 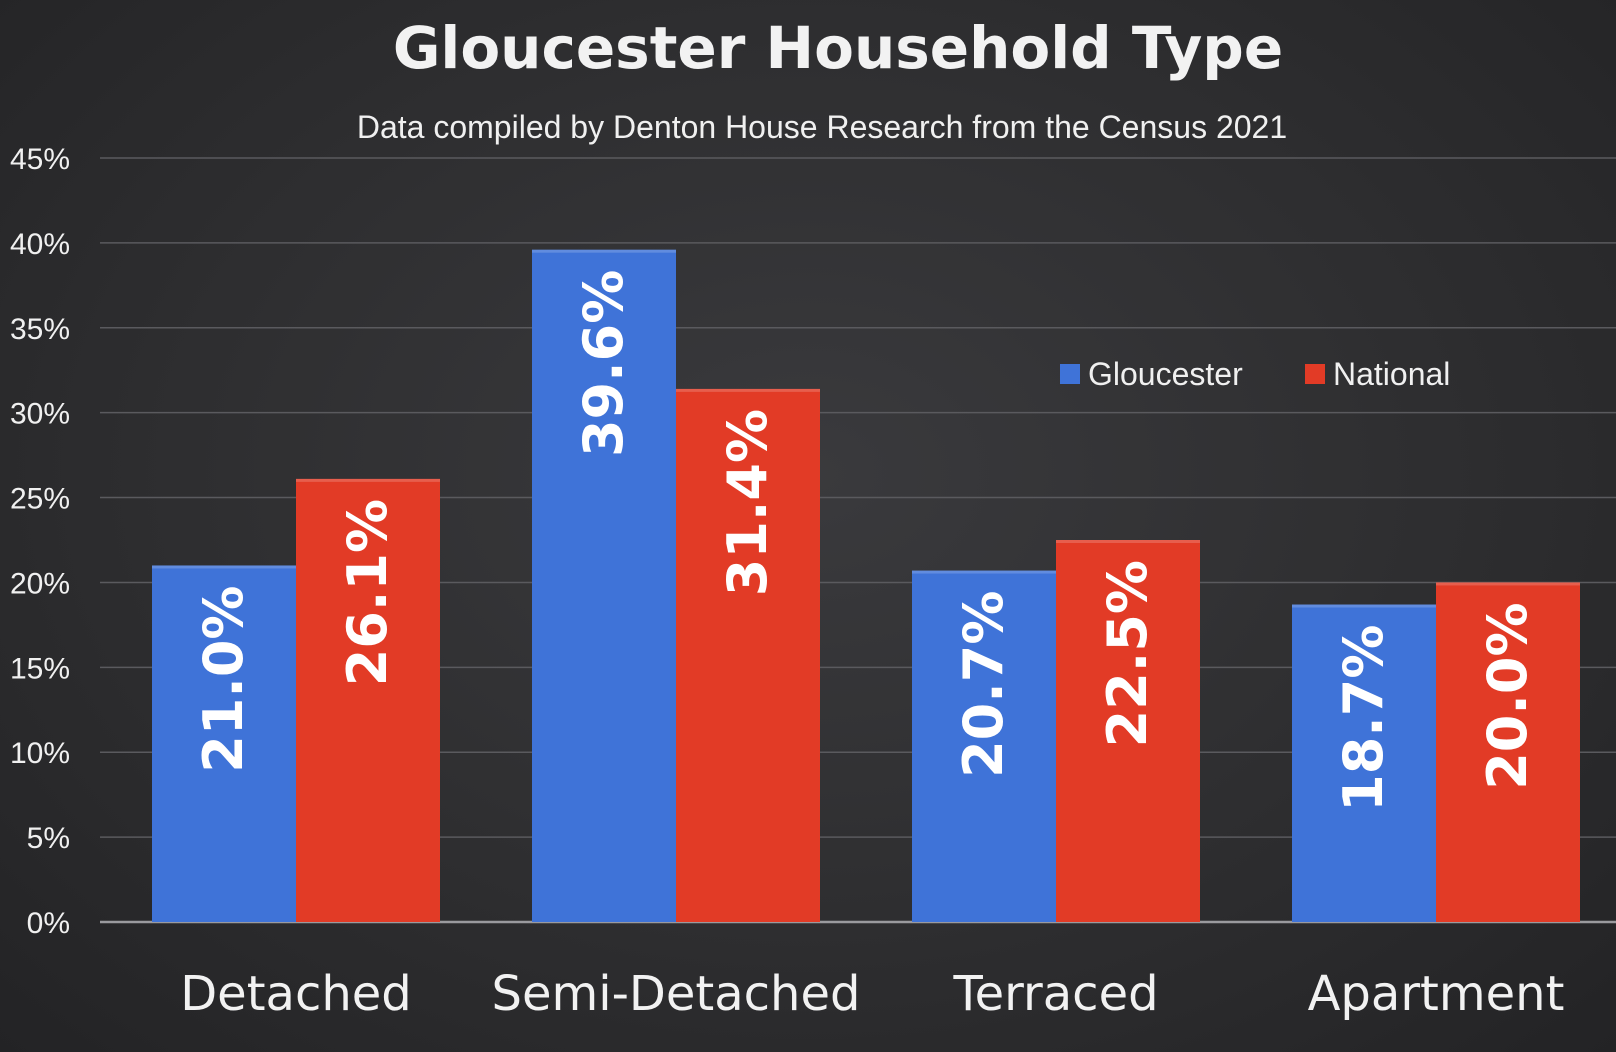 What do you see at coordinates (747, 502) in the screenshot?
I see `data-label-national-semi-detached: 31.4%` at bounding box center [747, 502].